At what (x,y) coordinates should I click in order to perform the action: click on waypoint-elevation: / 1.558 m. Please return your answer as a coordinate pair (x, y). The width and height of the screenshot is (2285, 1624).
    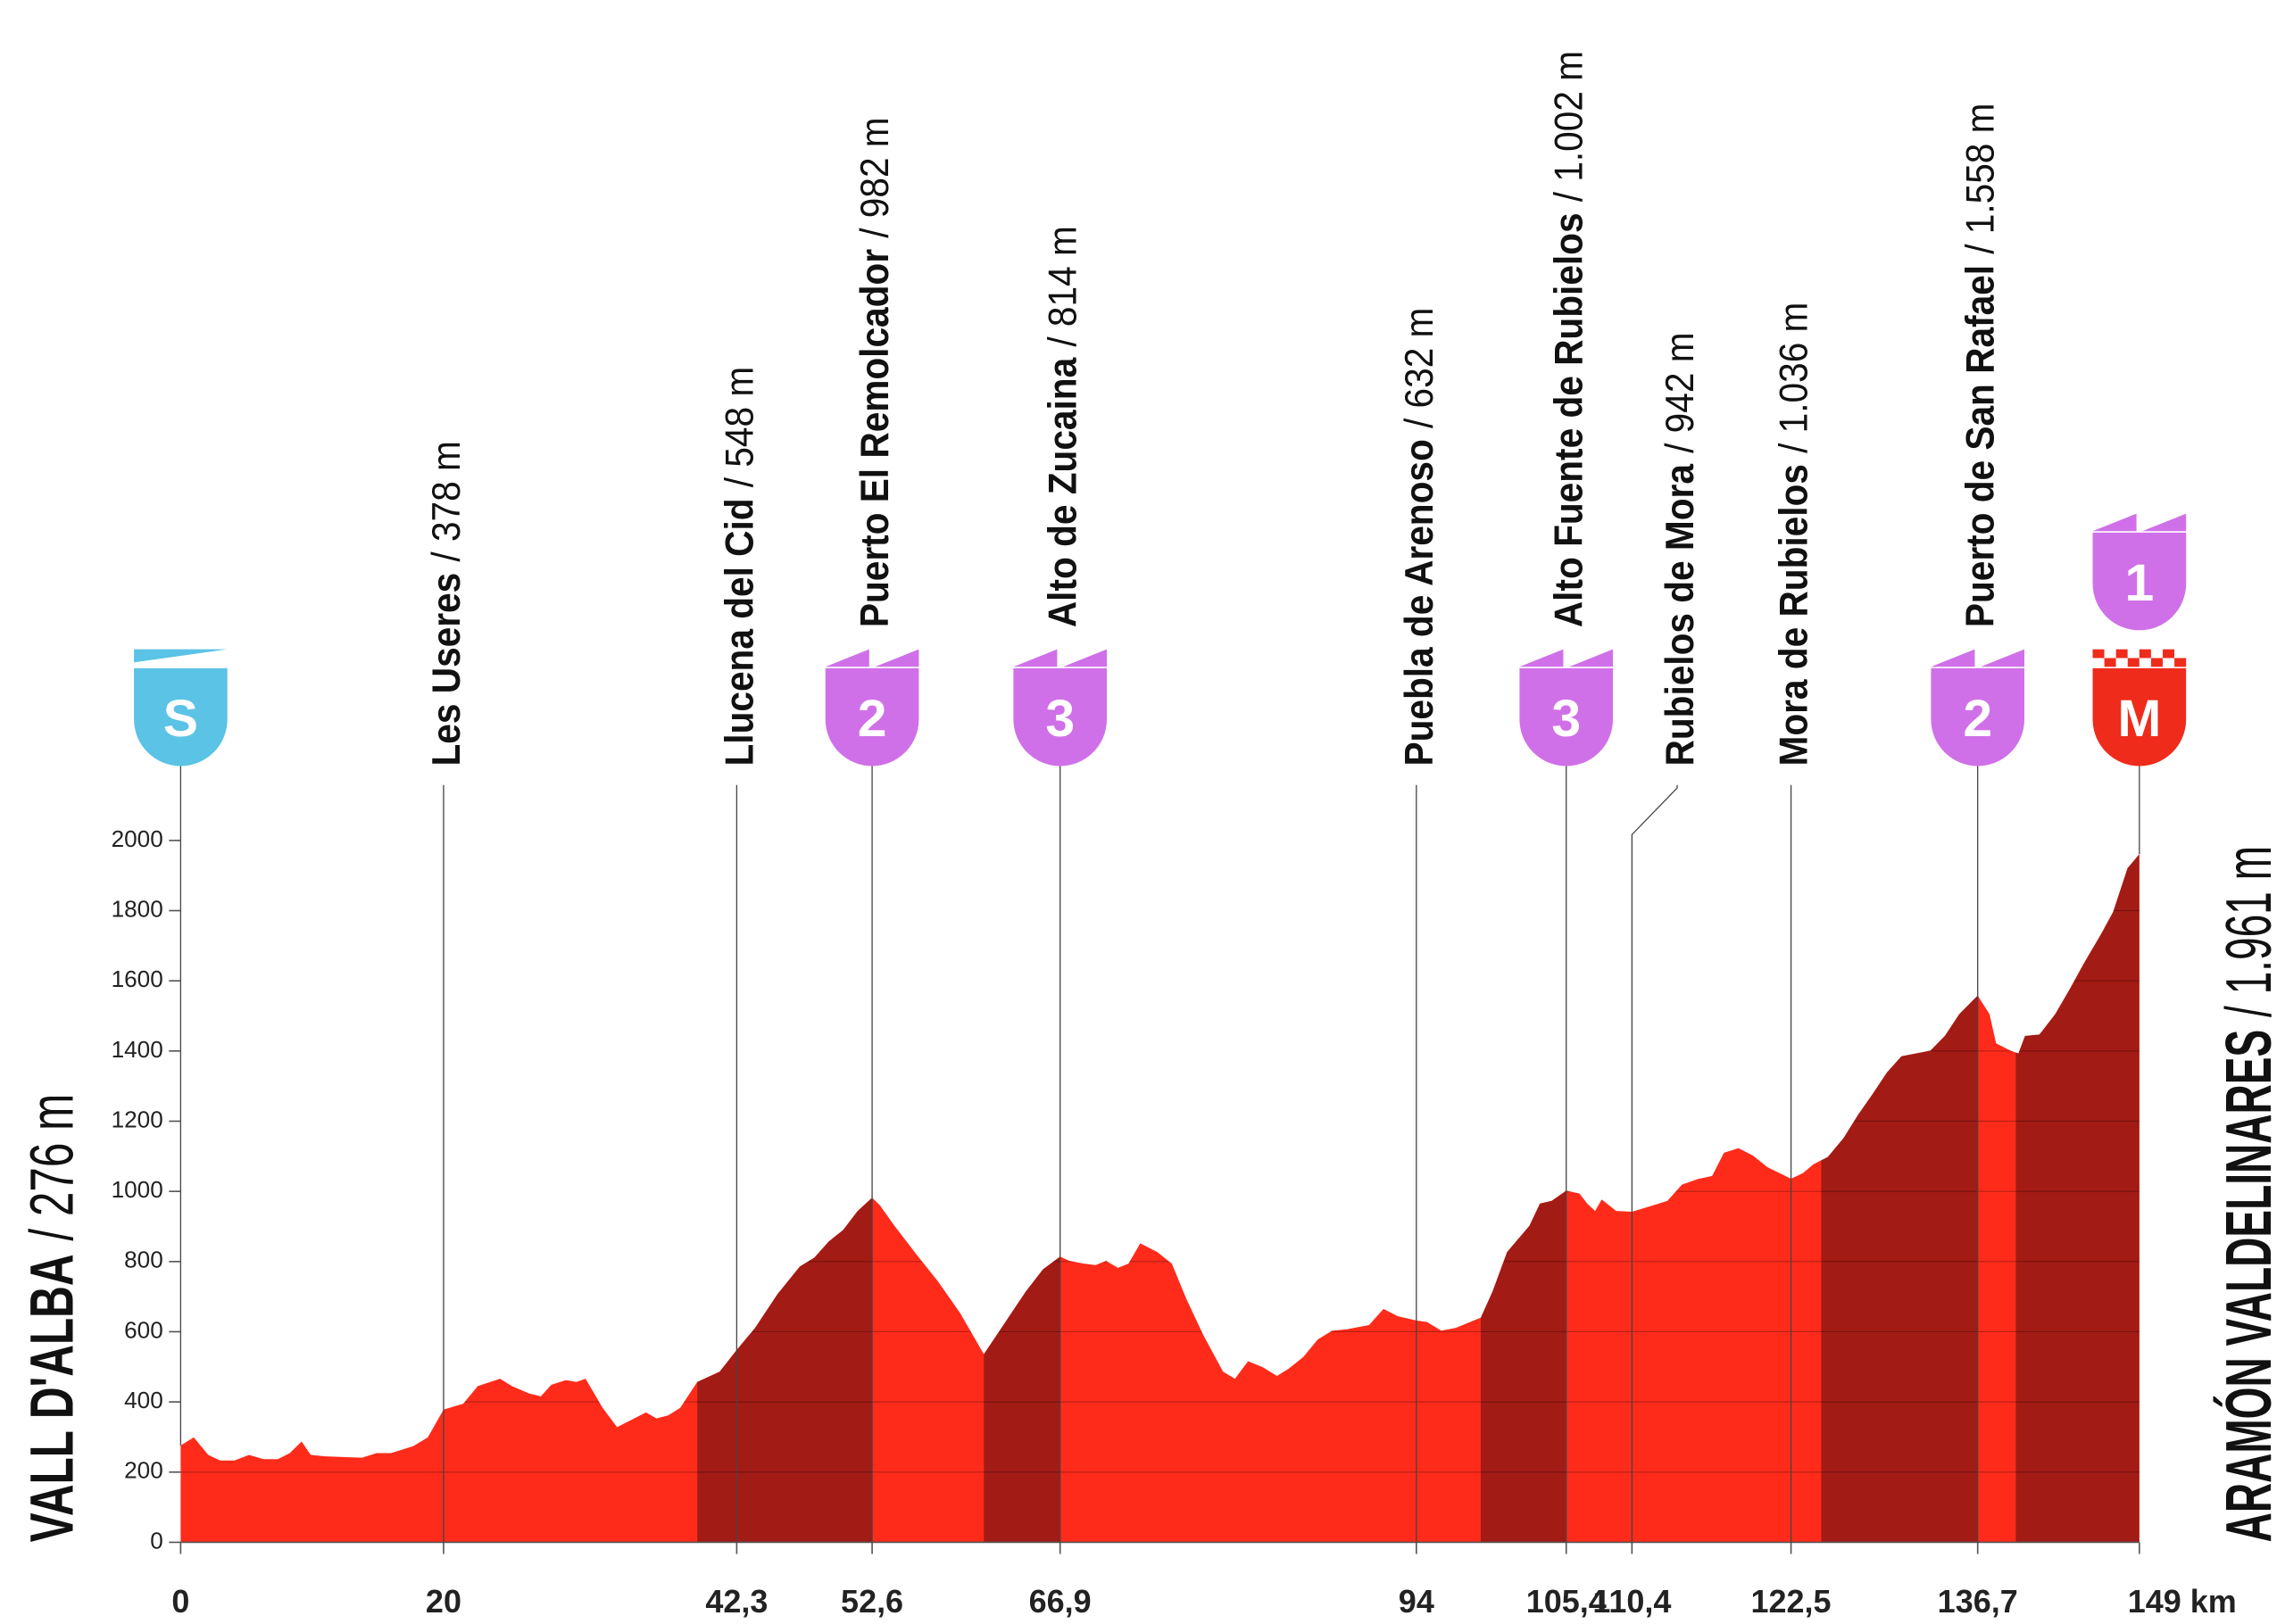
    Looking at the image, I should click on (1980, 179).